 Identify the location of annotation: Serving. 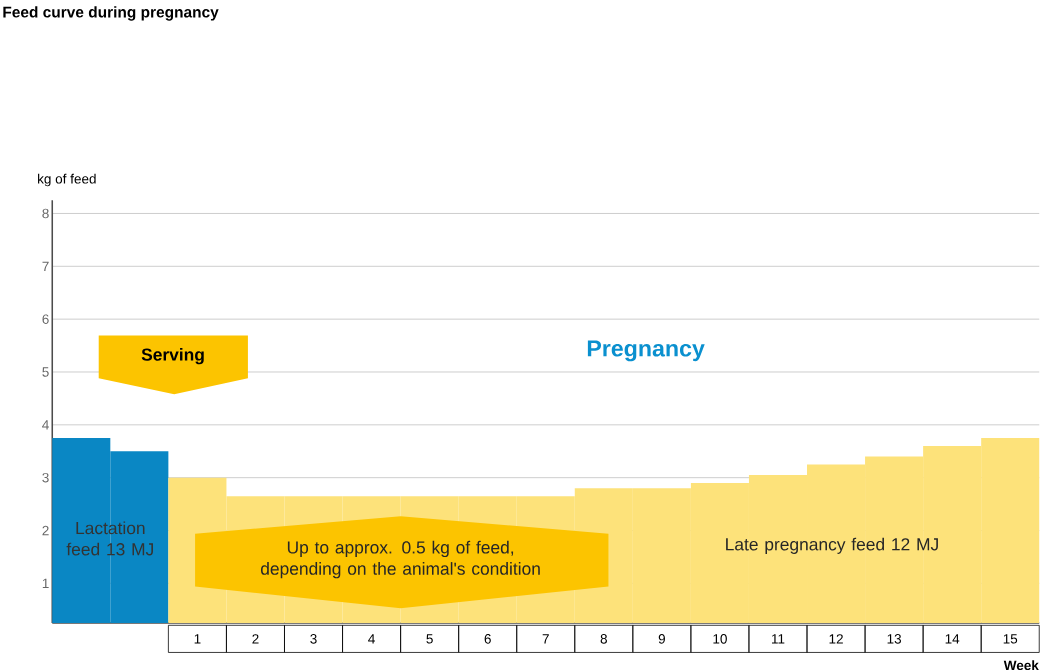
(172, 356).